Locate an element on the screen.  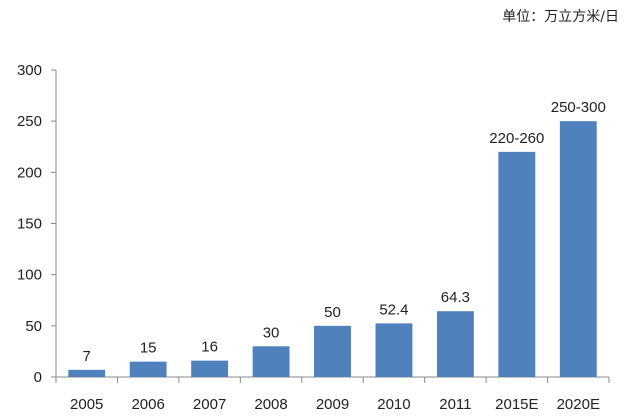
x-tick-label-2020e: 2020E is located at coordinates (578, 404).